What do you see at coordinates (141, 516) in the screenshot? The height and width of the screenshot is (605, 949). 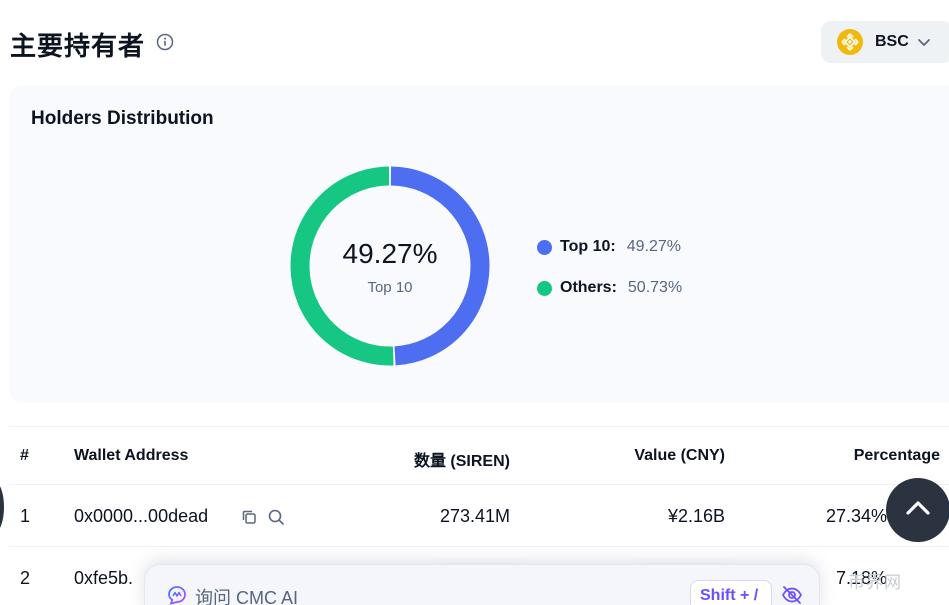 I see `wallet-address-link: 0x0000...00dead` at bounding box center [141, 516].